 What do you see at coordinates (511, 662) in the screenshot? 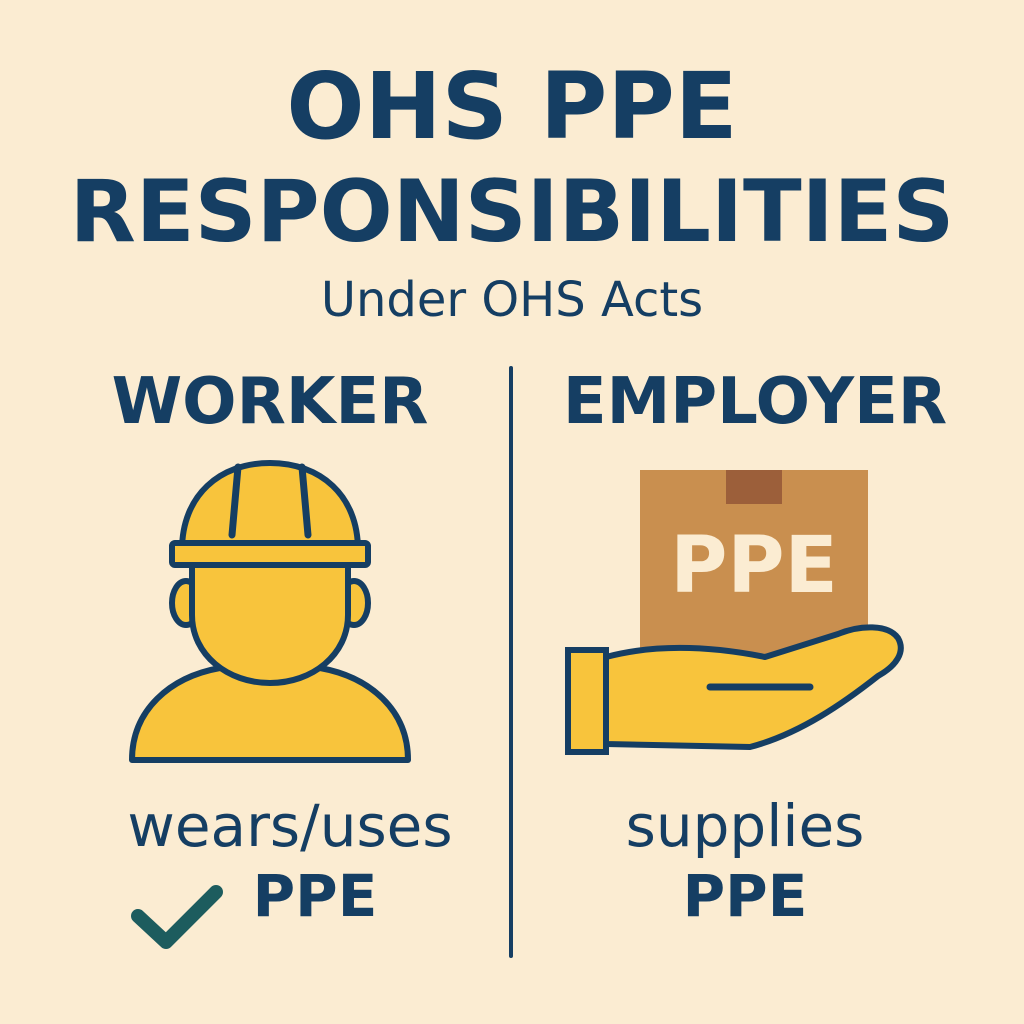
I see `column-divider` at bounding box center [511, 662].